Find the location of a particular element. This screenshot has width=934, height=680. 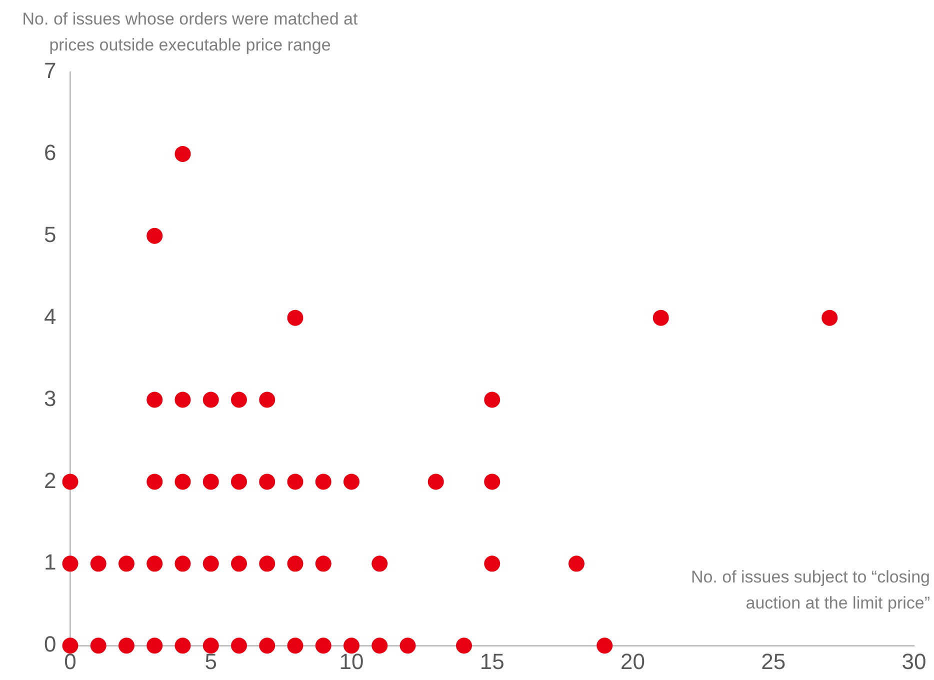

y-axis-title: No. of issues whose orders were matched at prices outside executable price range is located at coordinates (190, 32).